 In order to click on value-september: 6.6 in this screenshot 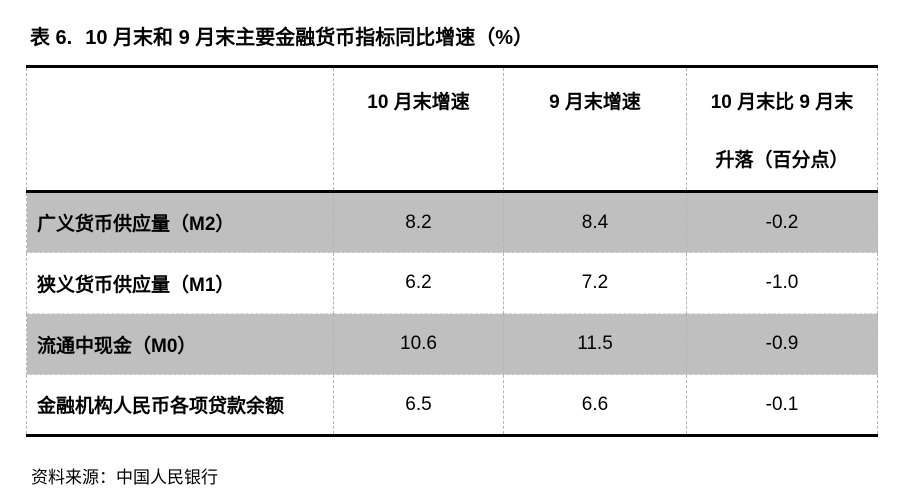, I will do `click(595, 405)`.